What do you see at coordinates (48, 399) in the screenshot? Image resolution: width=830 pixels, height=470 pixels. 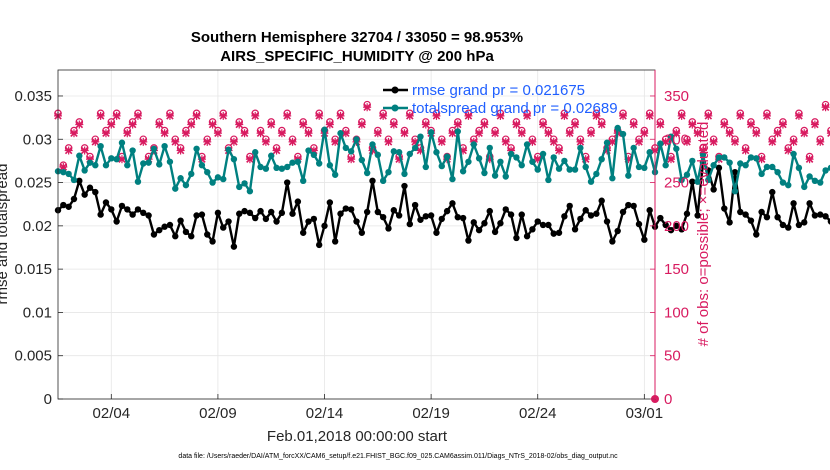 I see `y-left-tick-label: 0` at bounding box center [48, 399].